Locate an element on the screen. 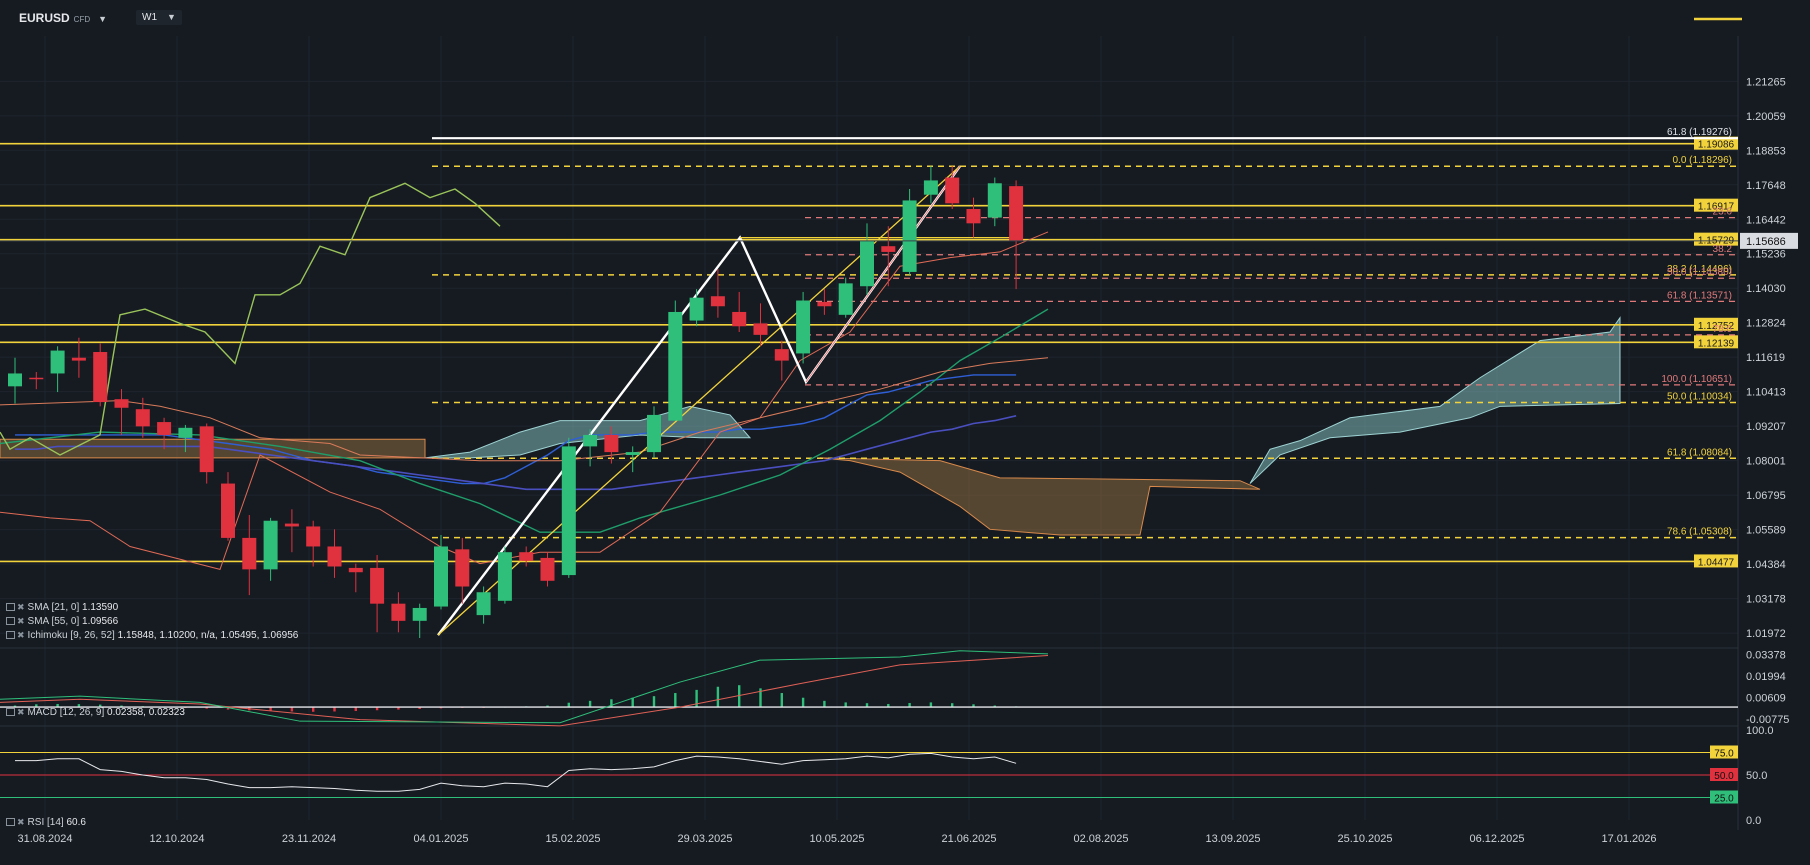 Image resolution: width=1810 pixels, height=865 pixels. fib-label: 100.0 (1.10651) is located at coordinates (1696, 379).